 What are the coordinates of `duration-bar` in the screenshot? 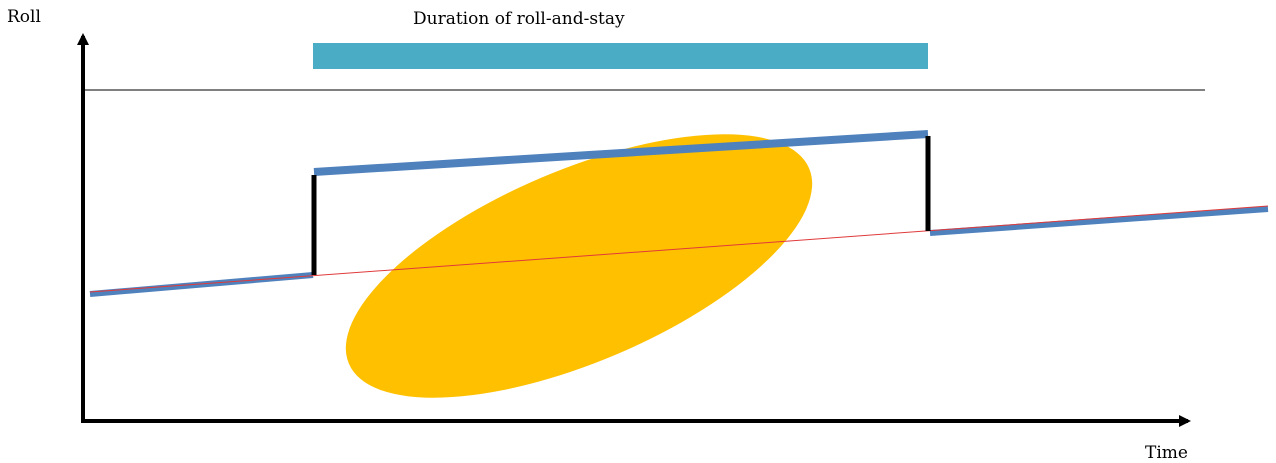 It's located at (620, 56).